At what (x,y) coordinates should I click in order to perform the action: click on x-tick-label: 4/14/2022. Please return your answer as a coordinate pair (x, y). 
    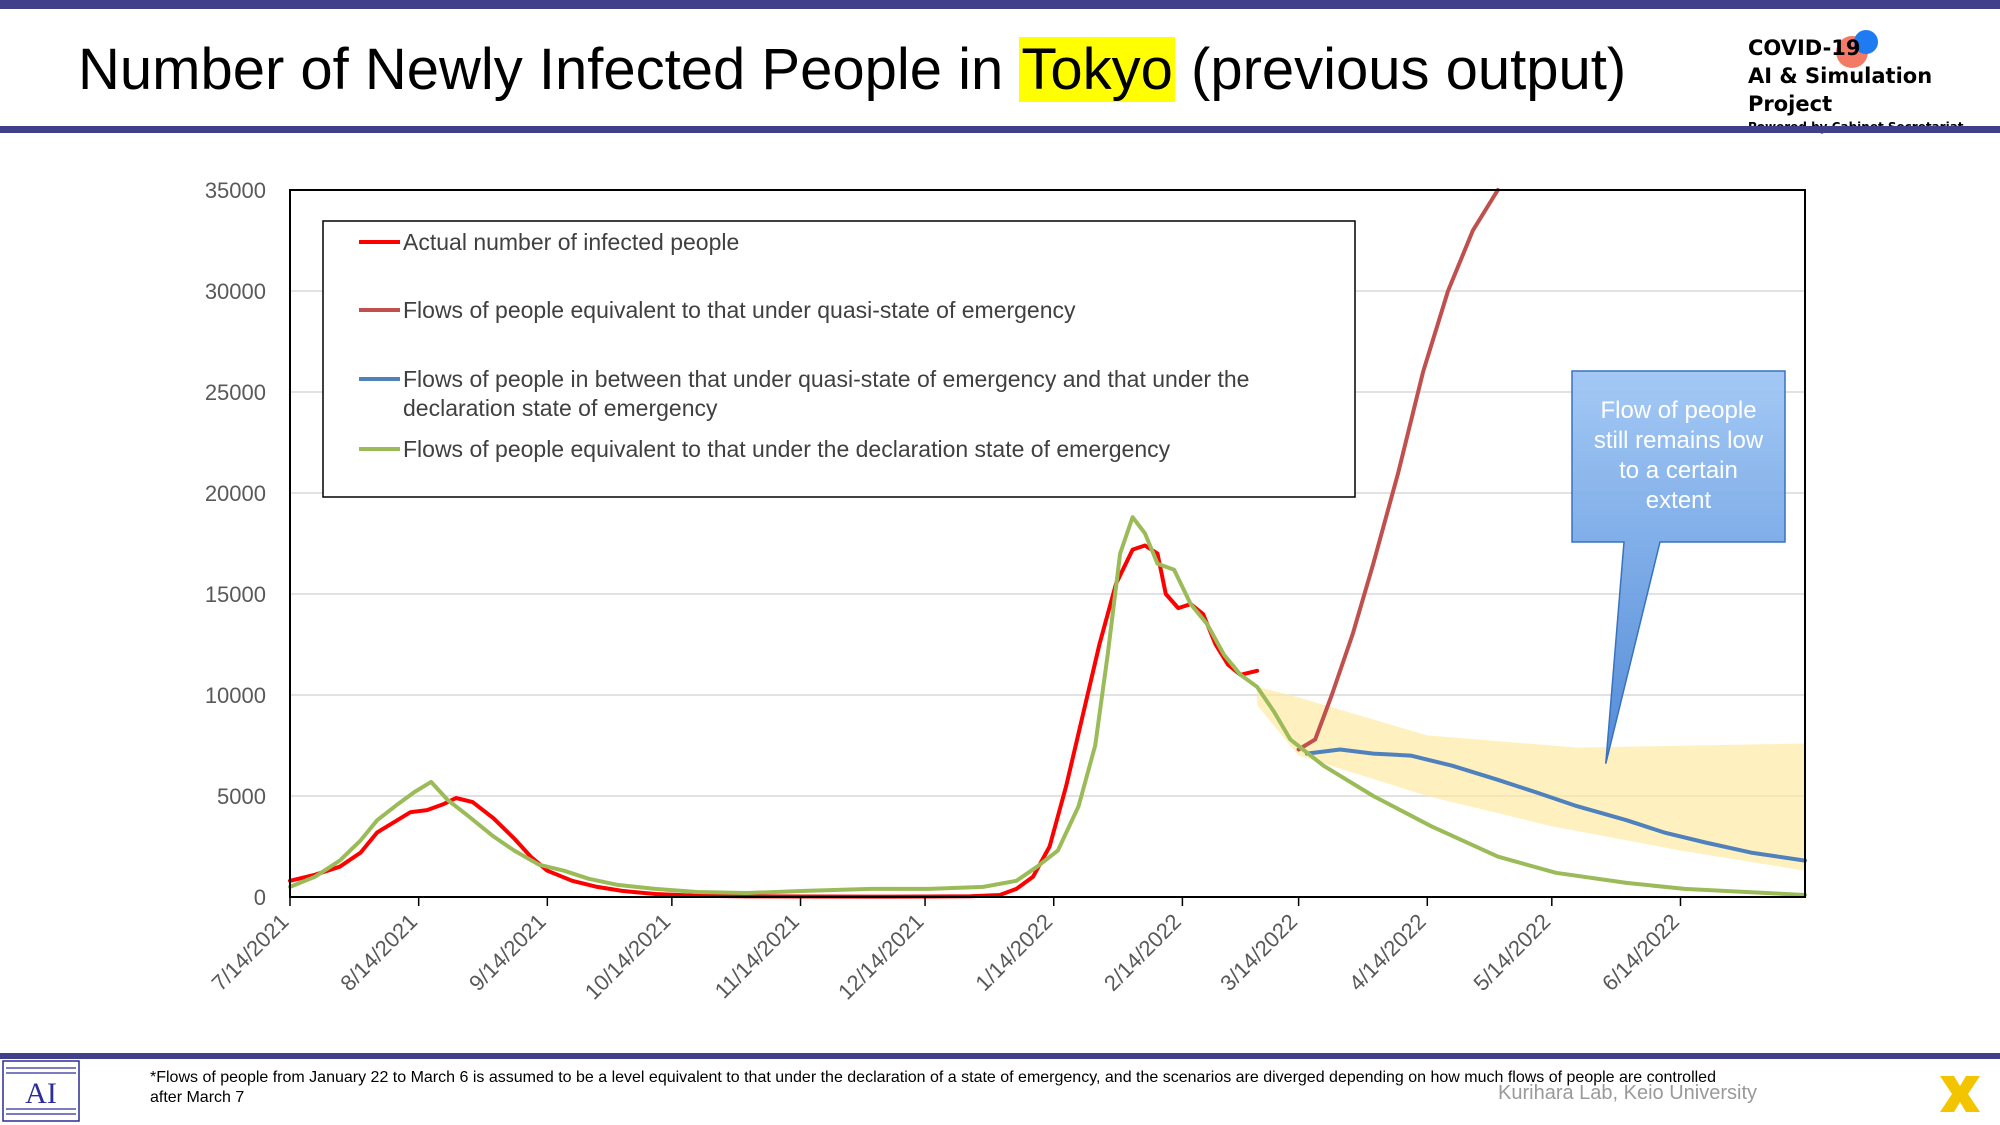
    Looking at the image, I should click on (1387, 952).